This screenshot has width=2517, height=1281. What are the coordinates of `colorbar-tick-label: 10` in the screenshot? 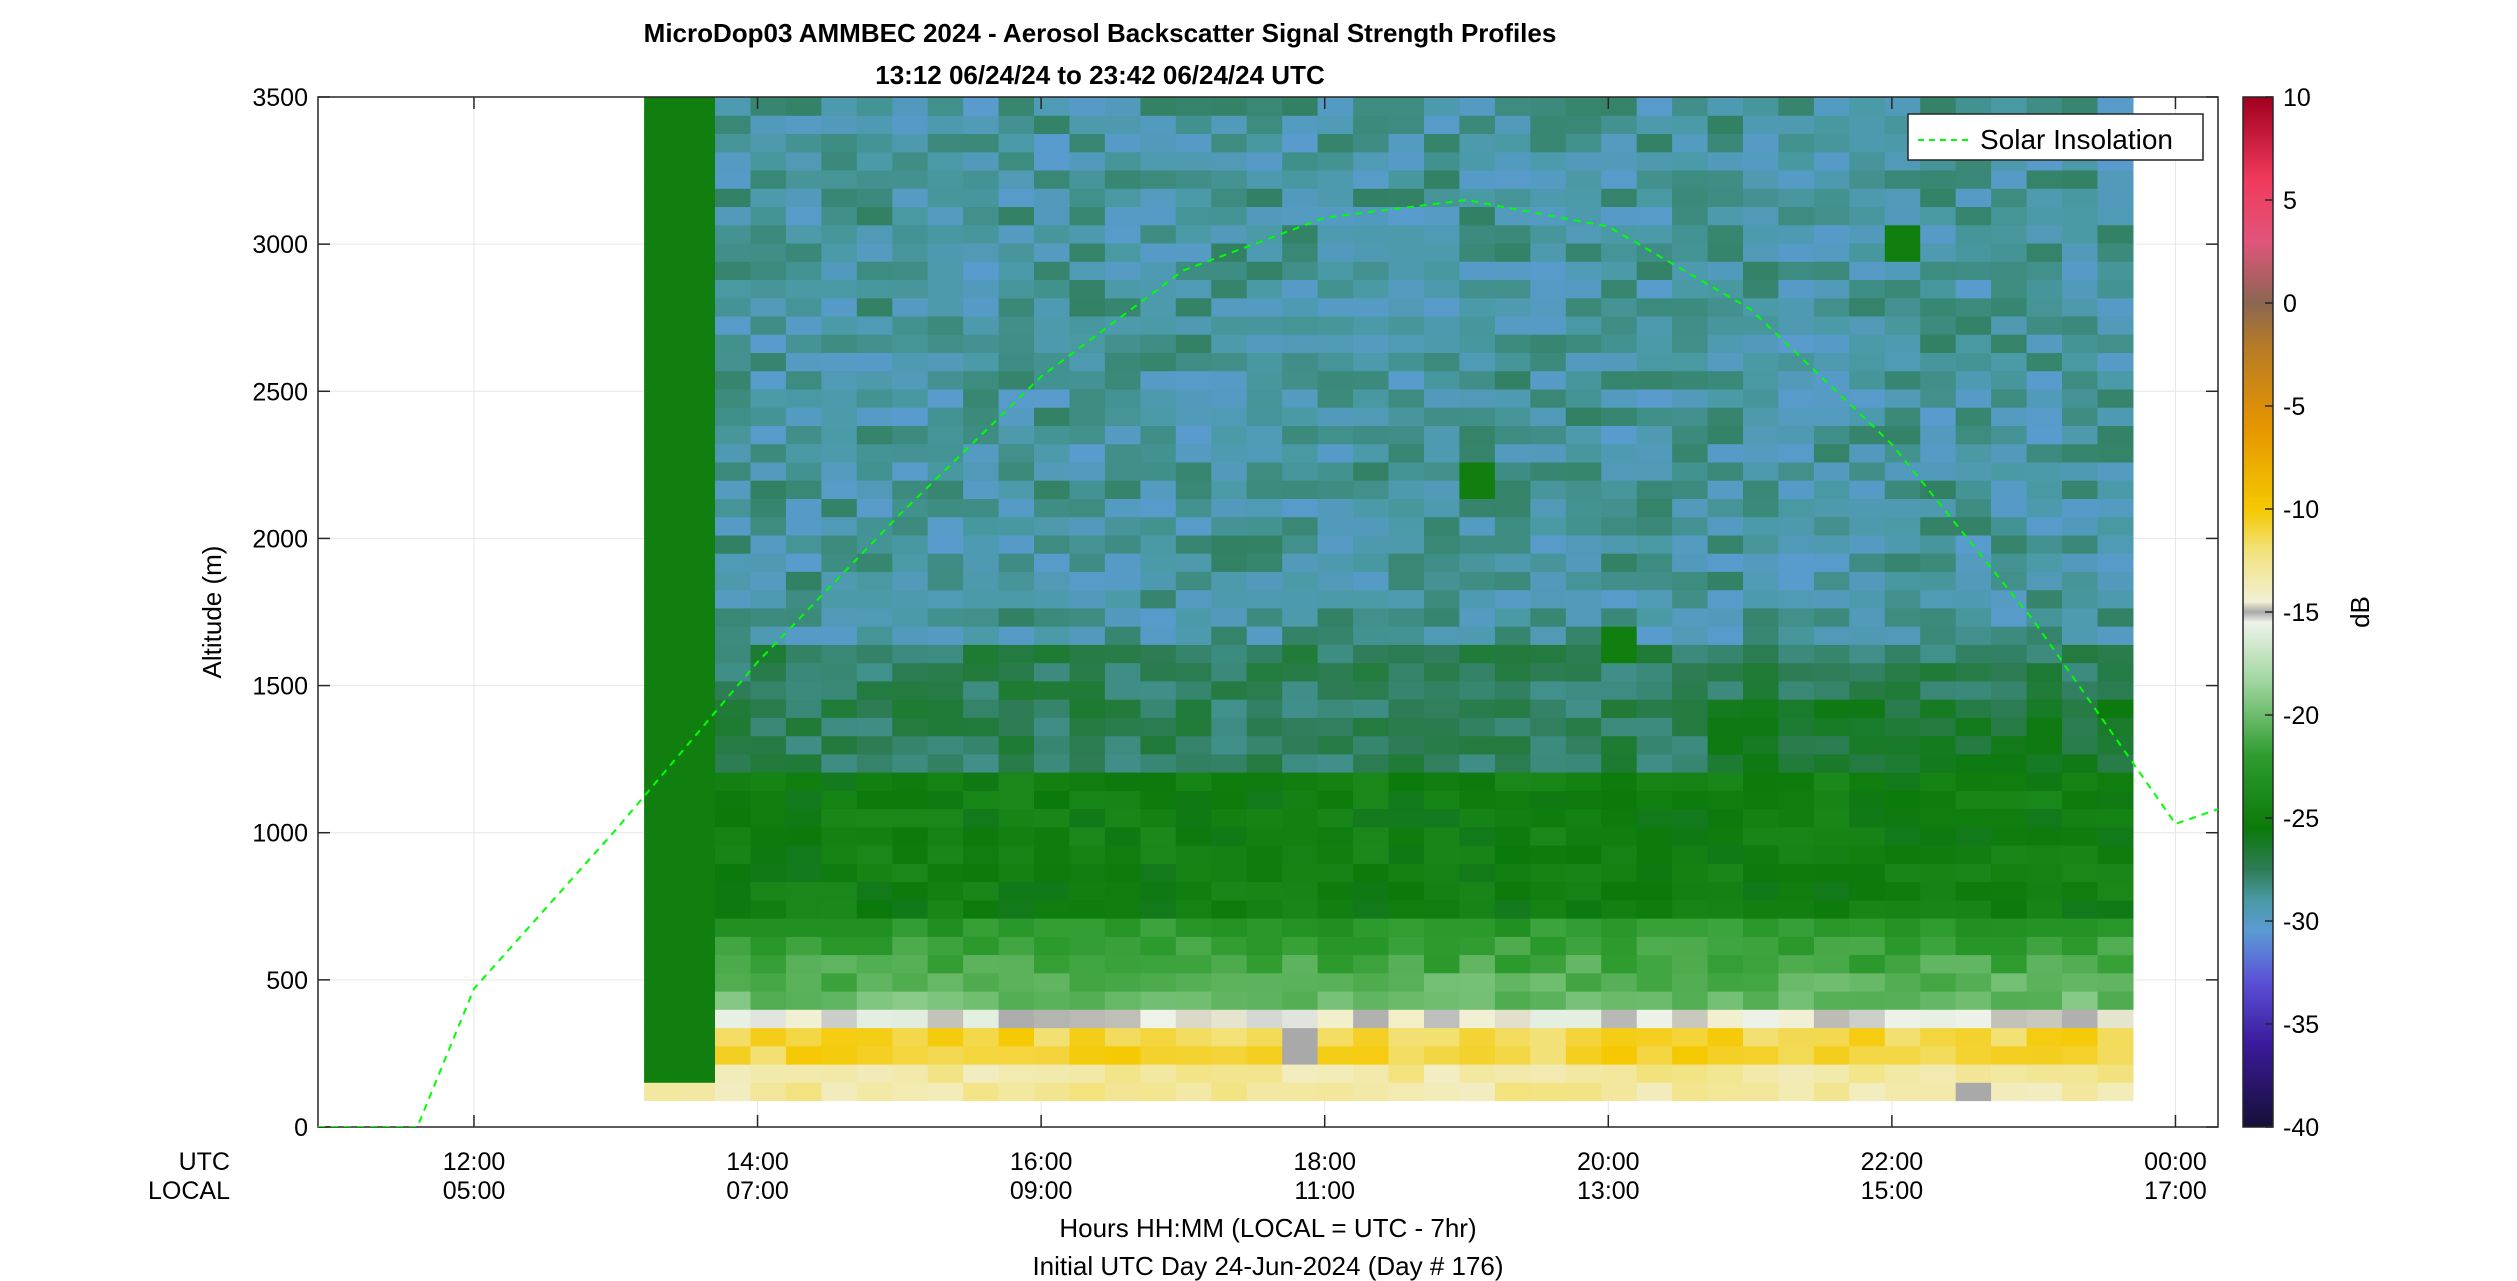 It's located at (2297, 98).